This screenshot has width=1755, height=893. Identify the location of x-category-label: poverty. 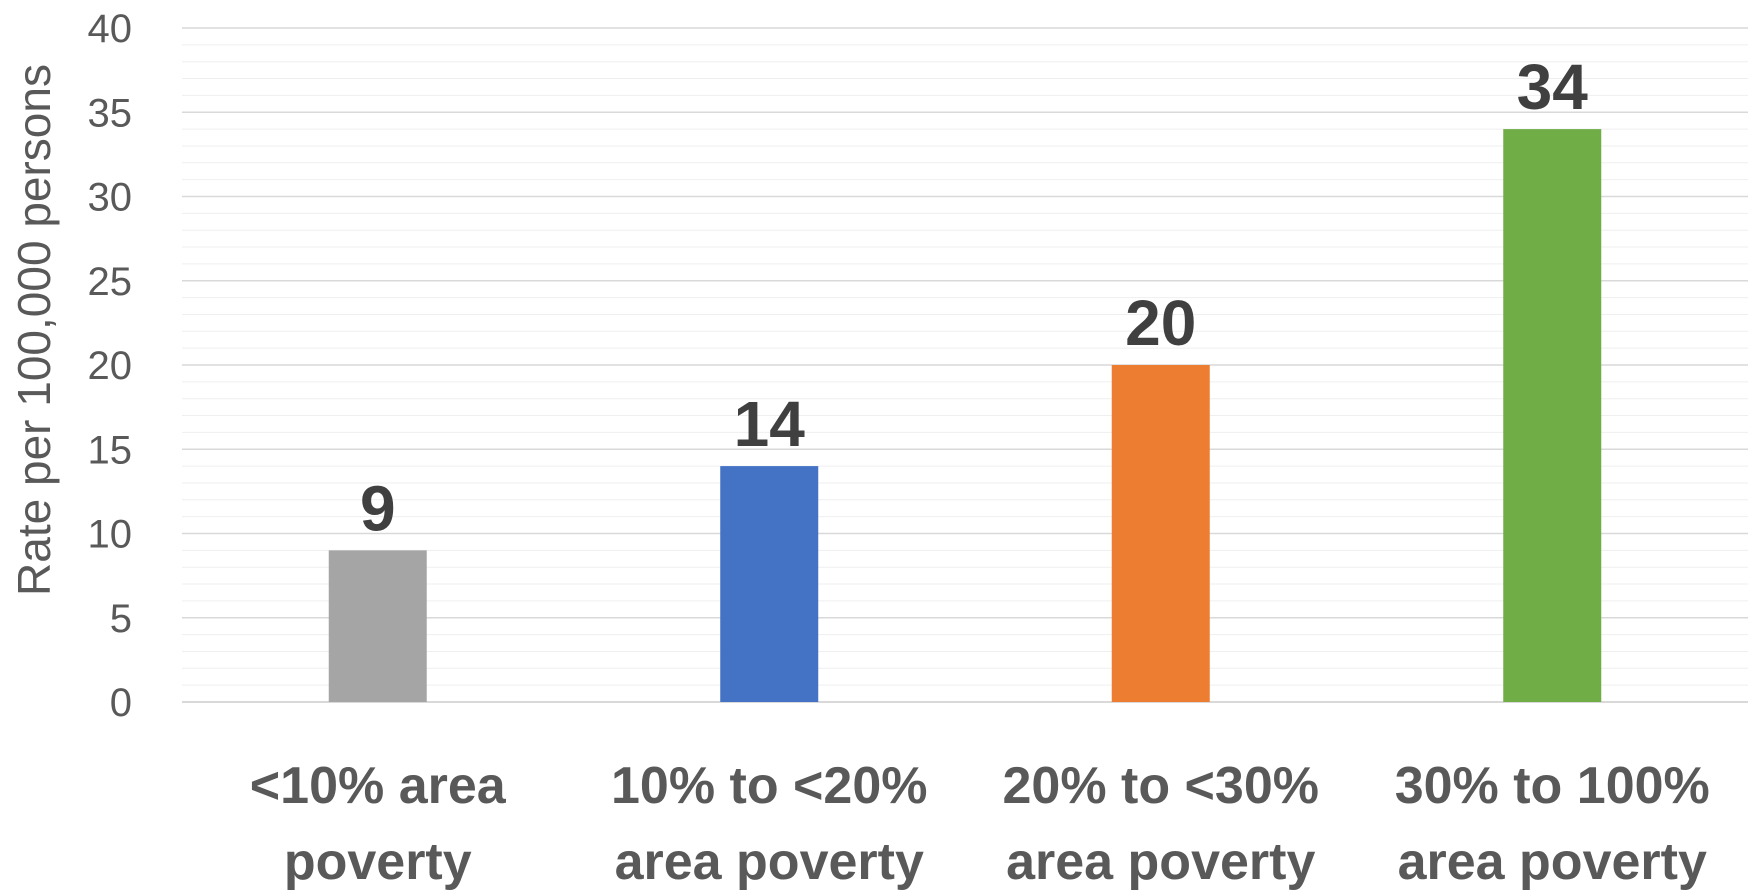
(378, 862).